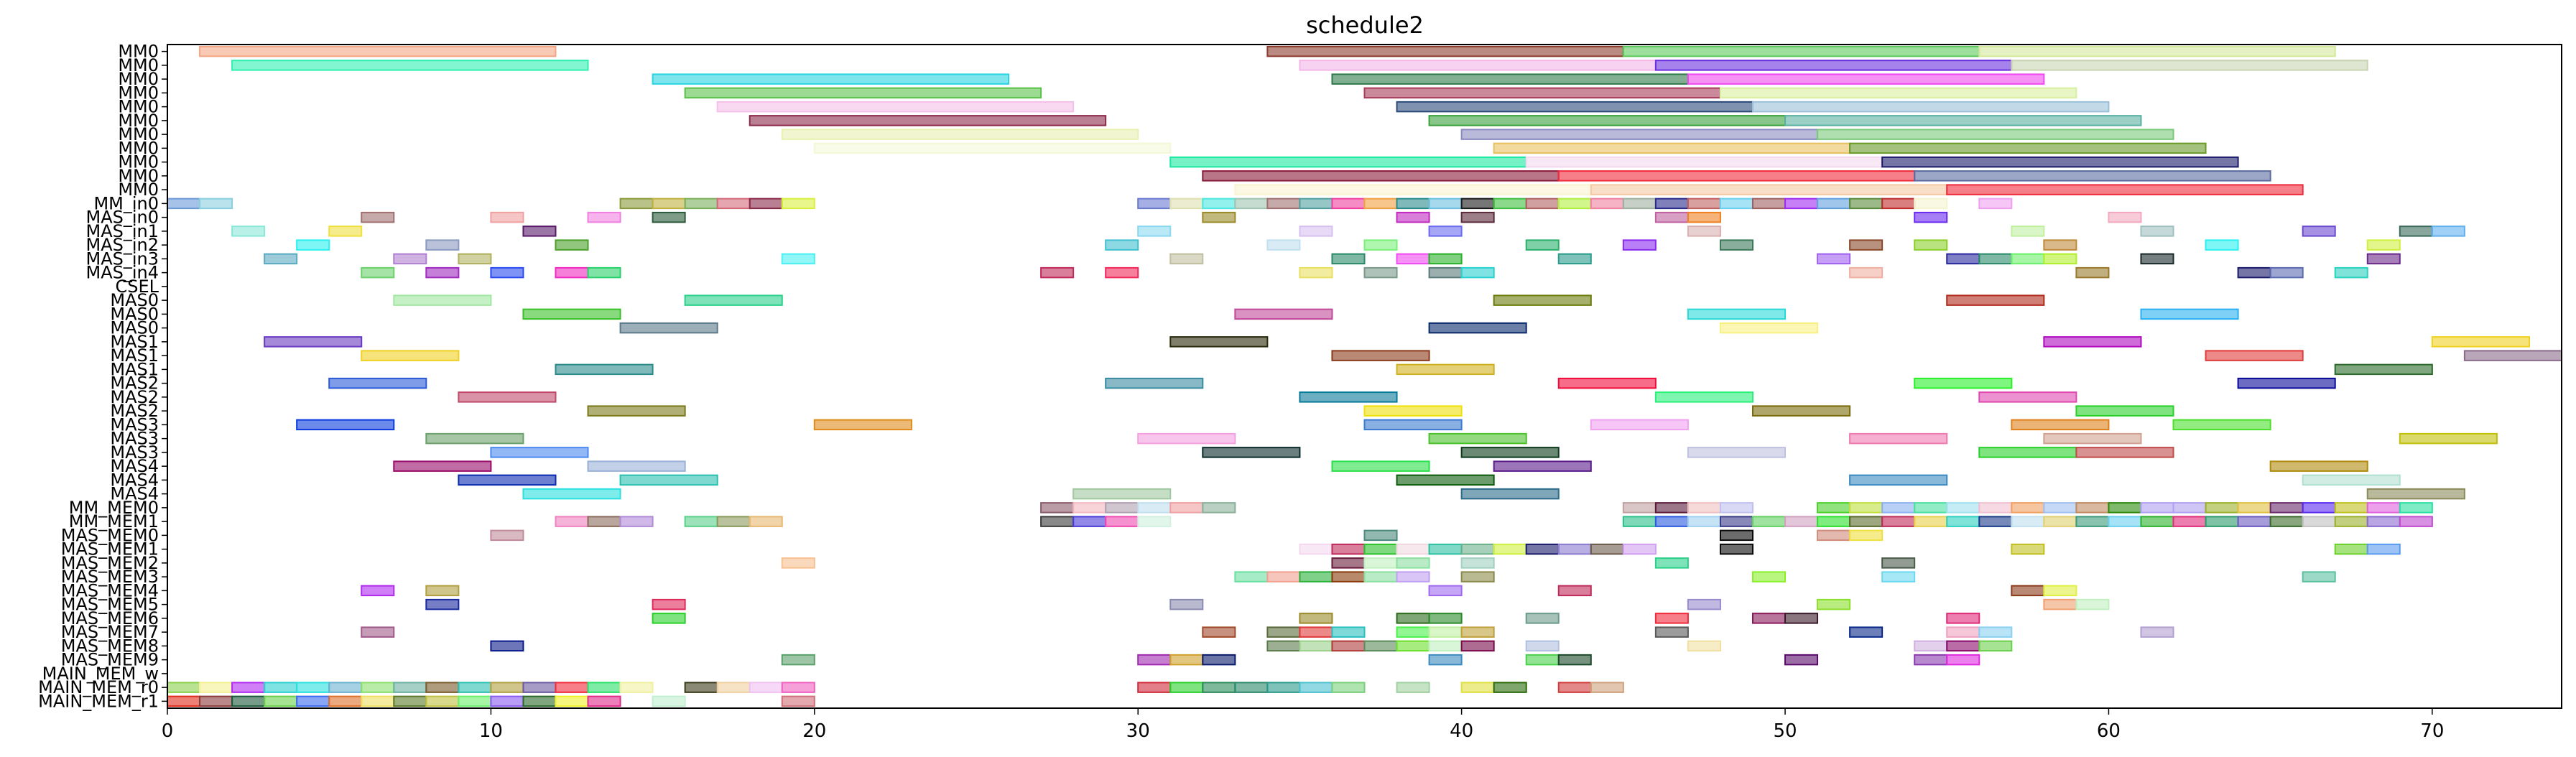  Describe the element at coordinates (2432, 731) in the screenshot. I see `x-tick-label: 70` at that location.